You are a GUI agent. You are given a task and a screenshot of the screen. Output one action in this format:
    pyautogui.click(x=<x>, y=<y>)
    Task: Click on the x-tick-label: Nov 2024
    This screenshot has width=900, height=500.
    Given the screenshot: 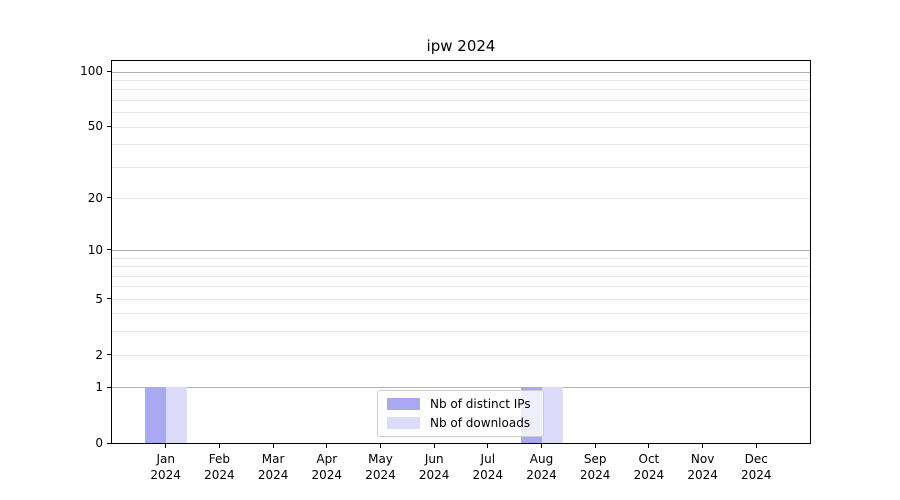 What is the action you would take?
    pyautogui.click(x=702, y=467)
    